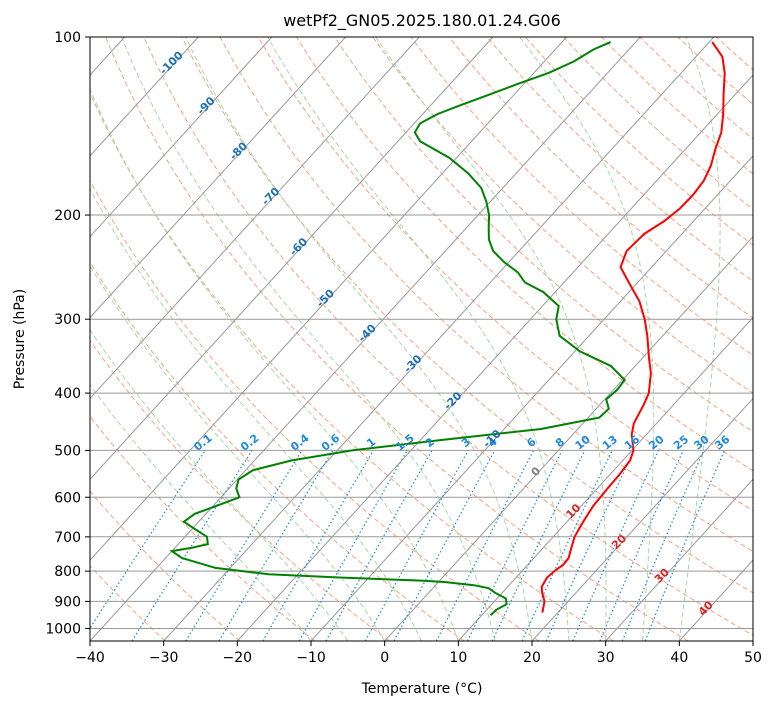  I want to click on y-axis: 100 200 300 400 500 600 700 800 900 1000, so click(67, 333).